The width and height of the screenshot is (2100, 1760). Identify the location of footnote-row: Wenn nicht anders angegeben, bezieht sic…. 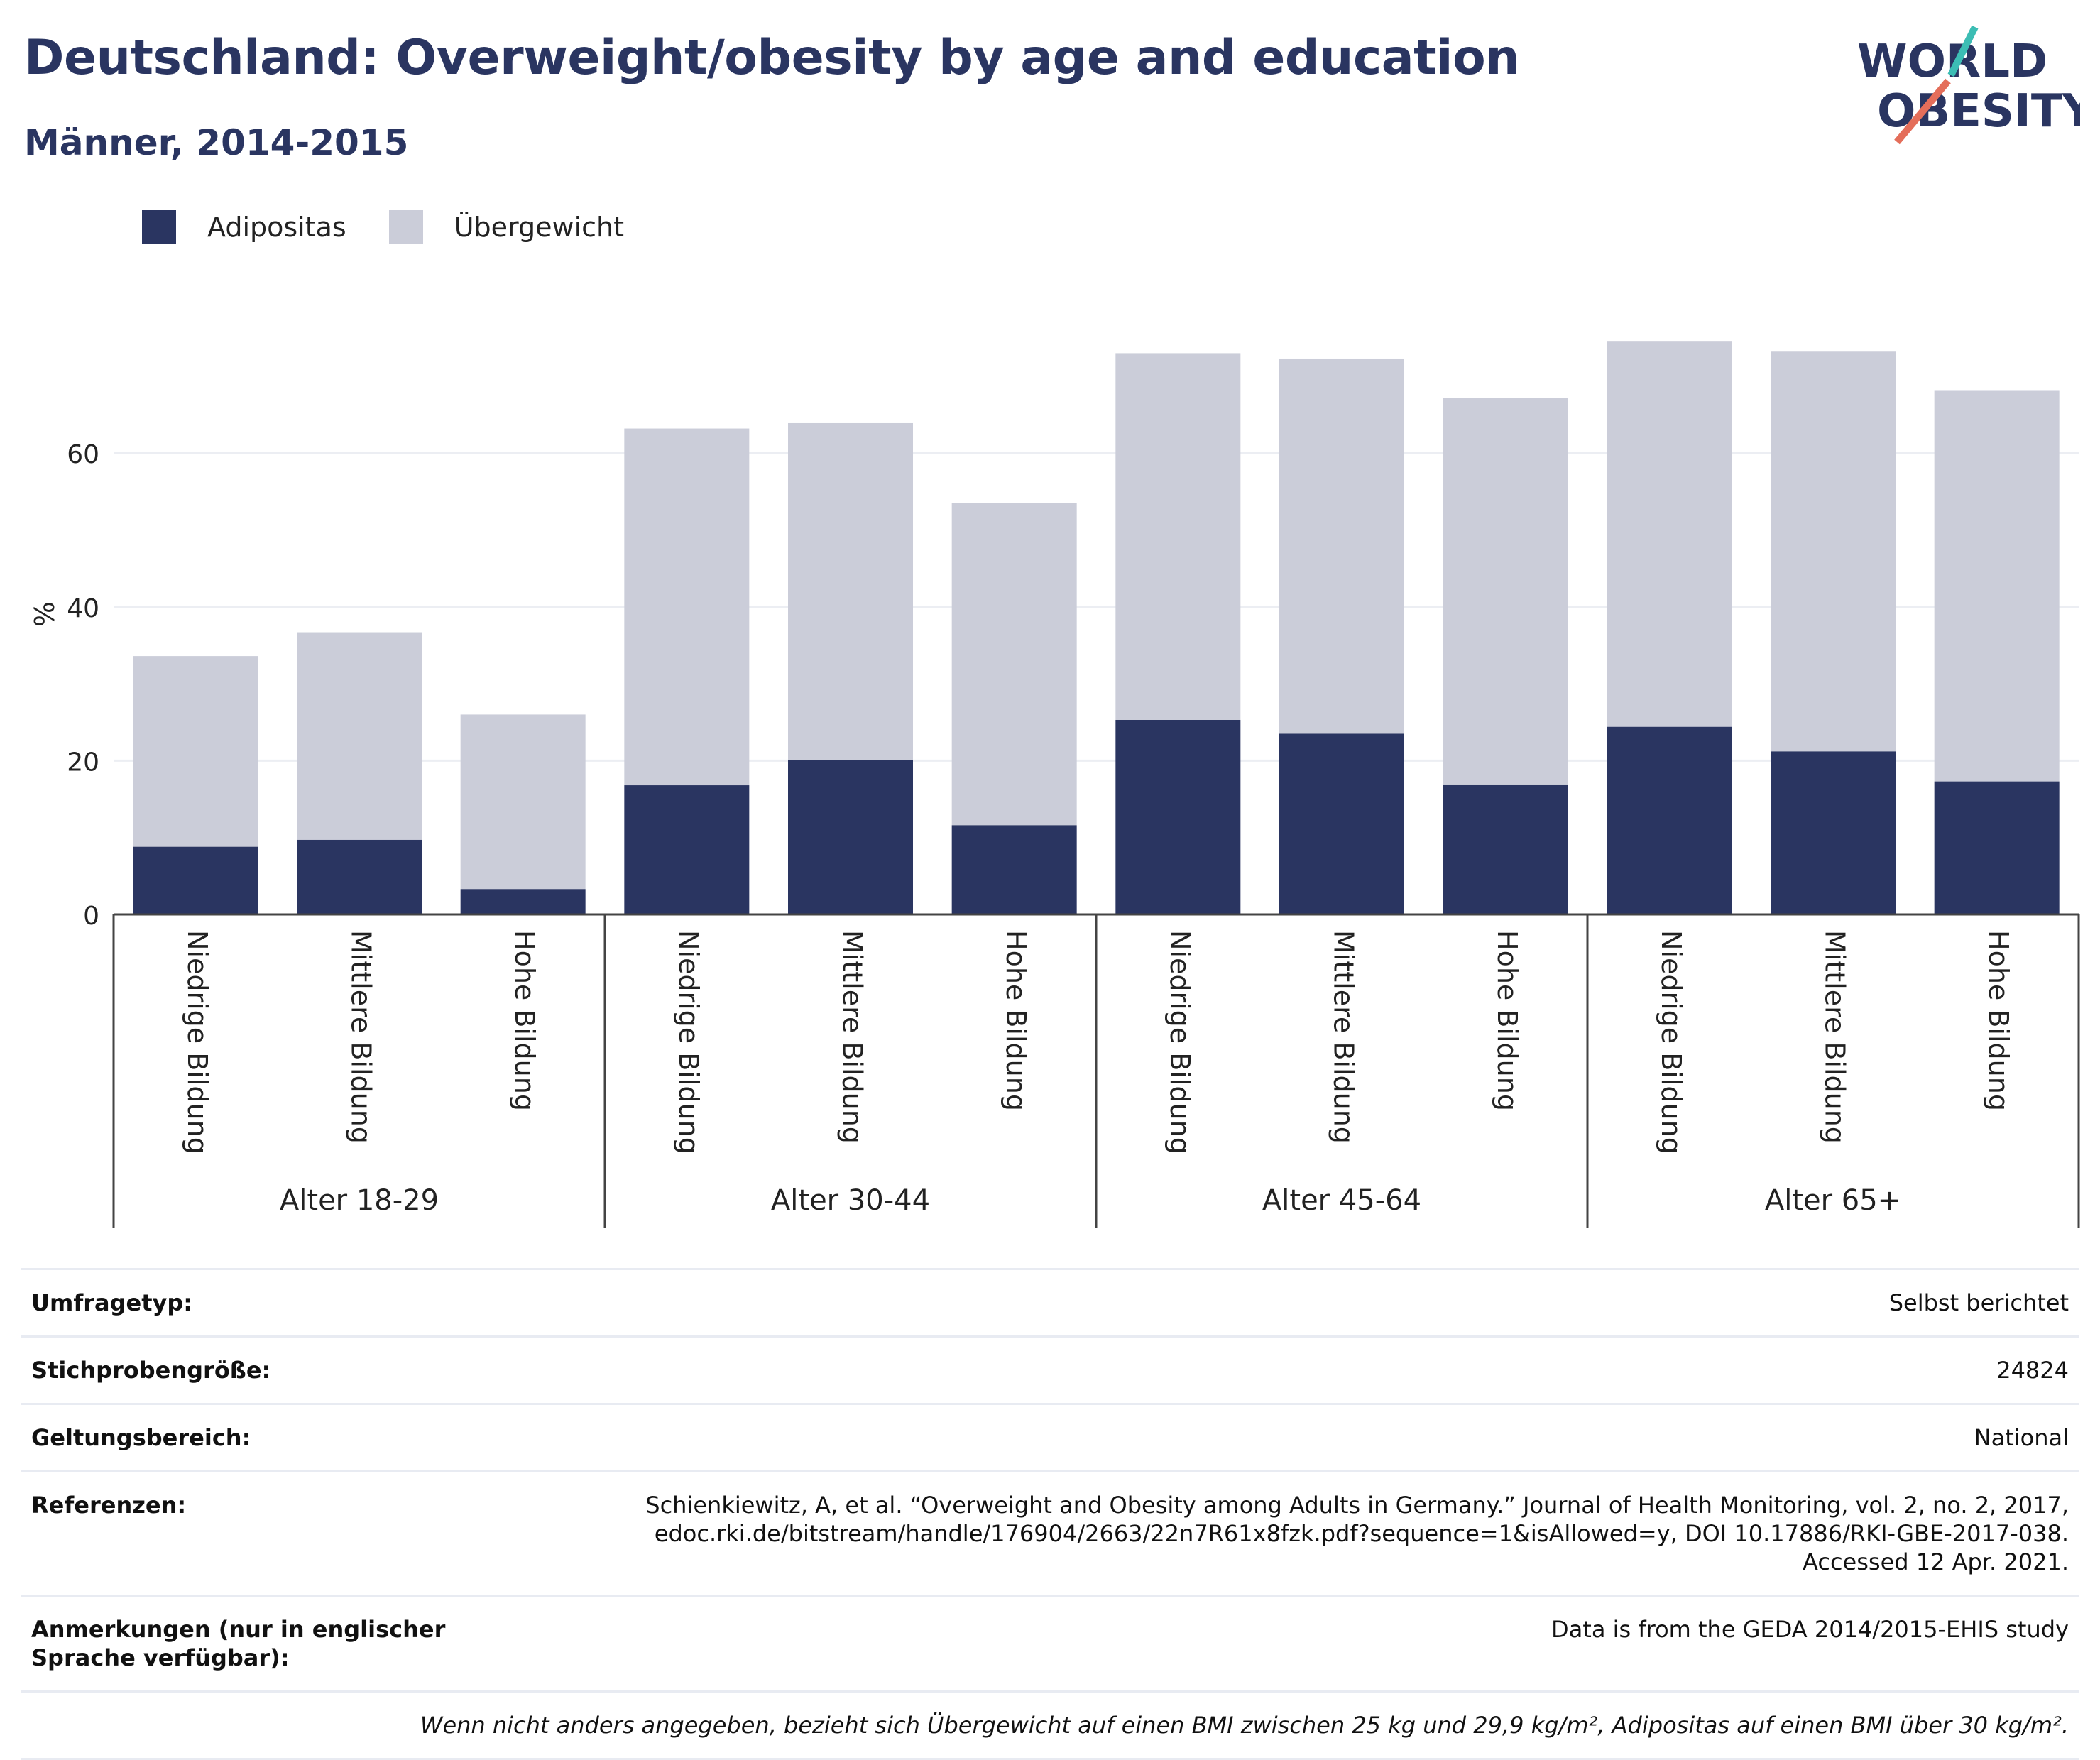
(1050, 1725).